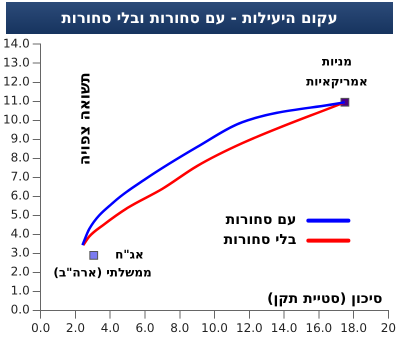 The height and width of the screenshot is (341, 399). What do you see at coordinates (249, 327) in the screenshot?
I see `x-tick-label: 12.0` at bounding box center [249, 327].